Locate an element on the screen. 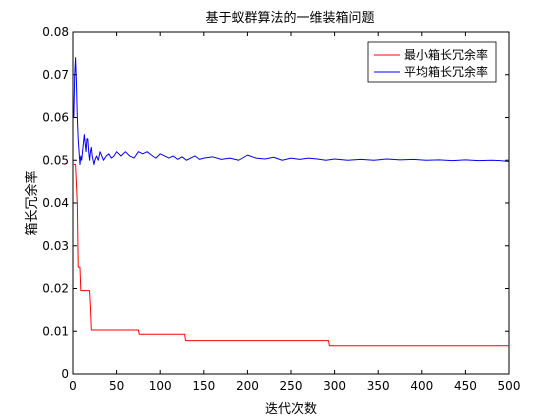 This screenshot has width=560, height=420. x-tick-label: 100 is located at coordinates (160, 386).